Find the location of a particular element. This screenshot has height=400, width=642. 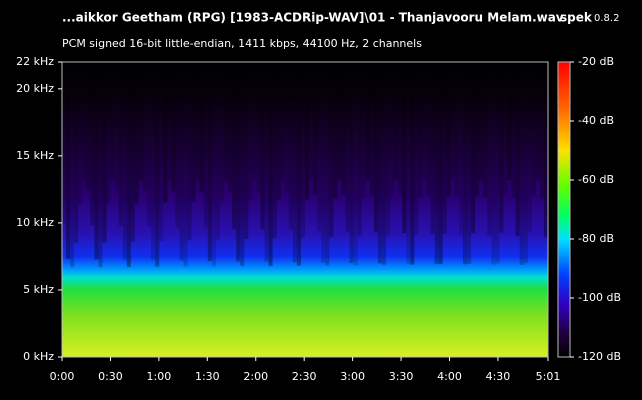

x-tick-label: 1:00 is located at coordinates (159, 376).